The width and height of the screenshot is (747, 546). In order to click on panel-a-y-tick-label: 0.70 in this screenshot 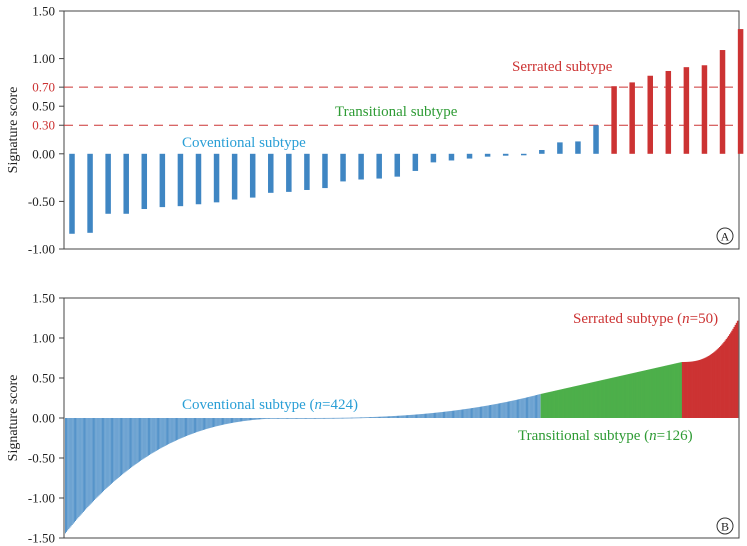, I will do `click(43, 87)`.